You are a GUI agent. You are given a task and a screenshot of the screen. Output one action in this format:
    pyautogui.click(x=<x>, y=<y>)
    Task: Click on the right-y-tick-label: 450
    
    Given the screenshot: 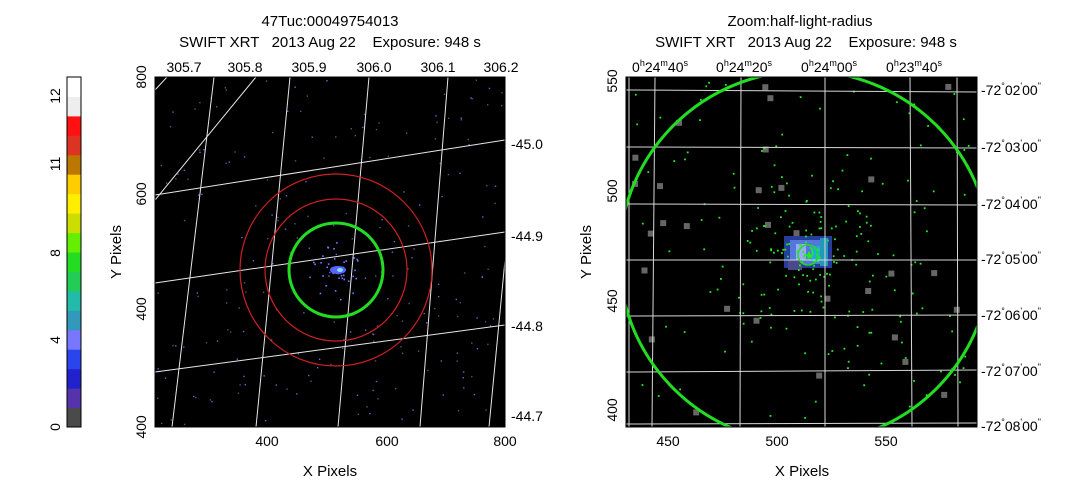 What is the action you would take?
    pyautogui.click(x=612, y=301)
    